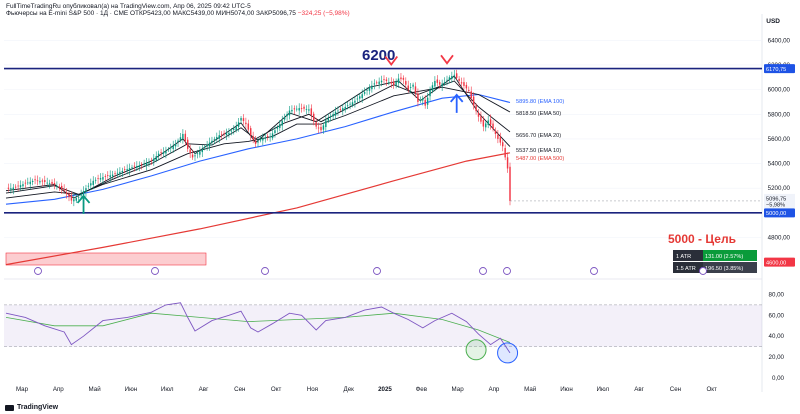  Describe the element at coordinates (779, 40) in the screenshot. I see `price-tick-label: 6400,00` at that location.